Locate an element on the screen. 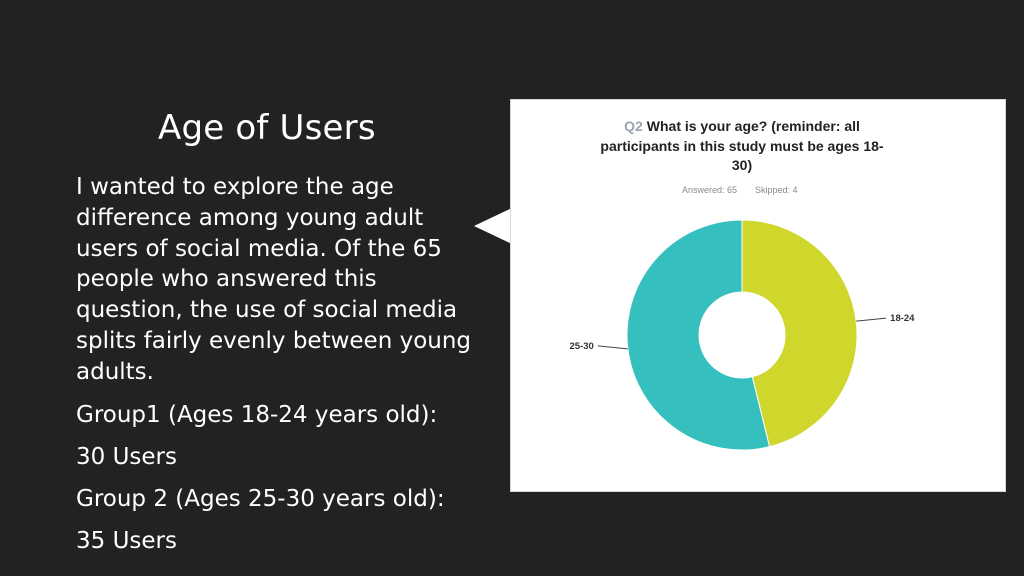 This screenshot has width=1024, height=576. group2-label: Group 2 (Ages 25-30 years old): is located at coordinates (260, 498).